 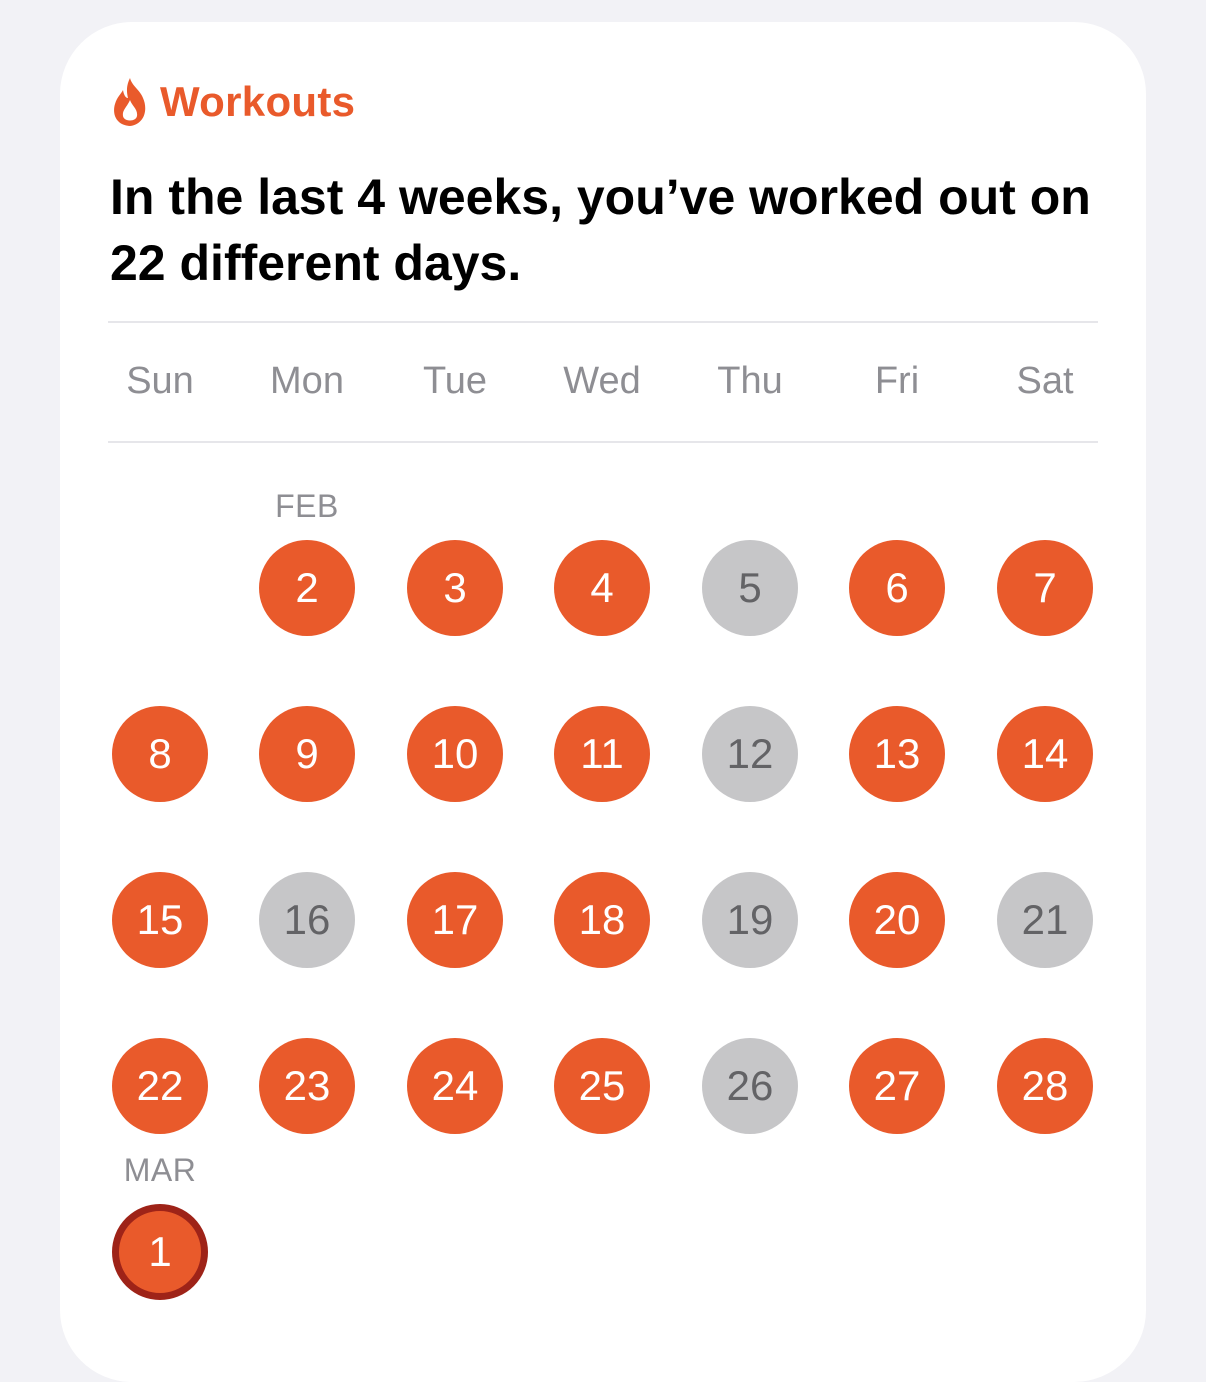 What do you see at coordinates (307, 1086) in the screenshot?
I see `day-feb-23: 23` at bounding box center [307, 1086].